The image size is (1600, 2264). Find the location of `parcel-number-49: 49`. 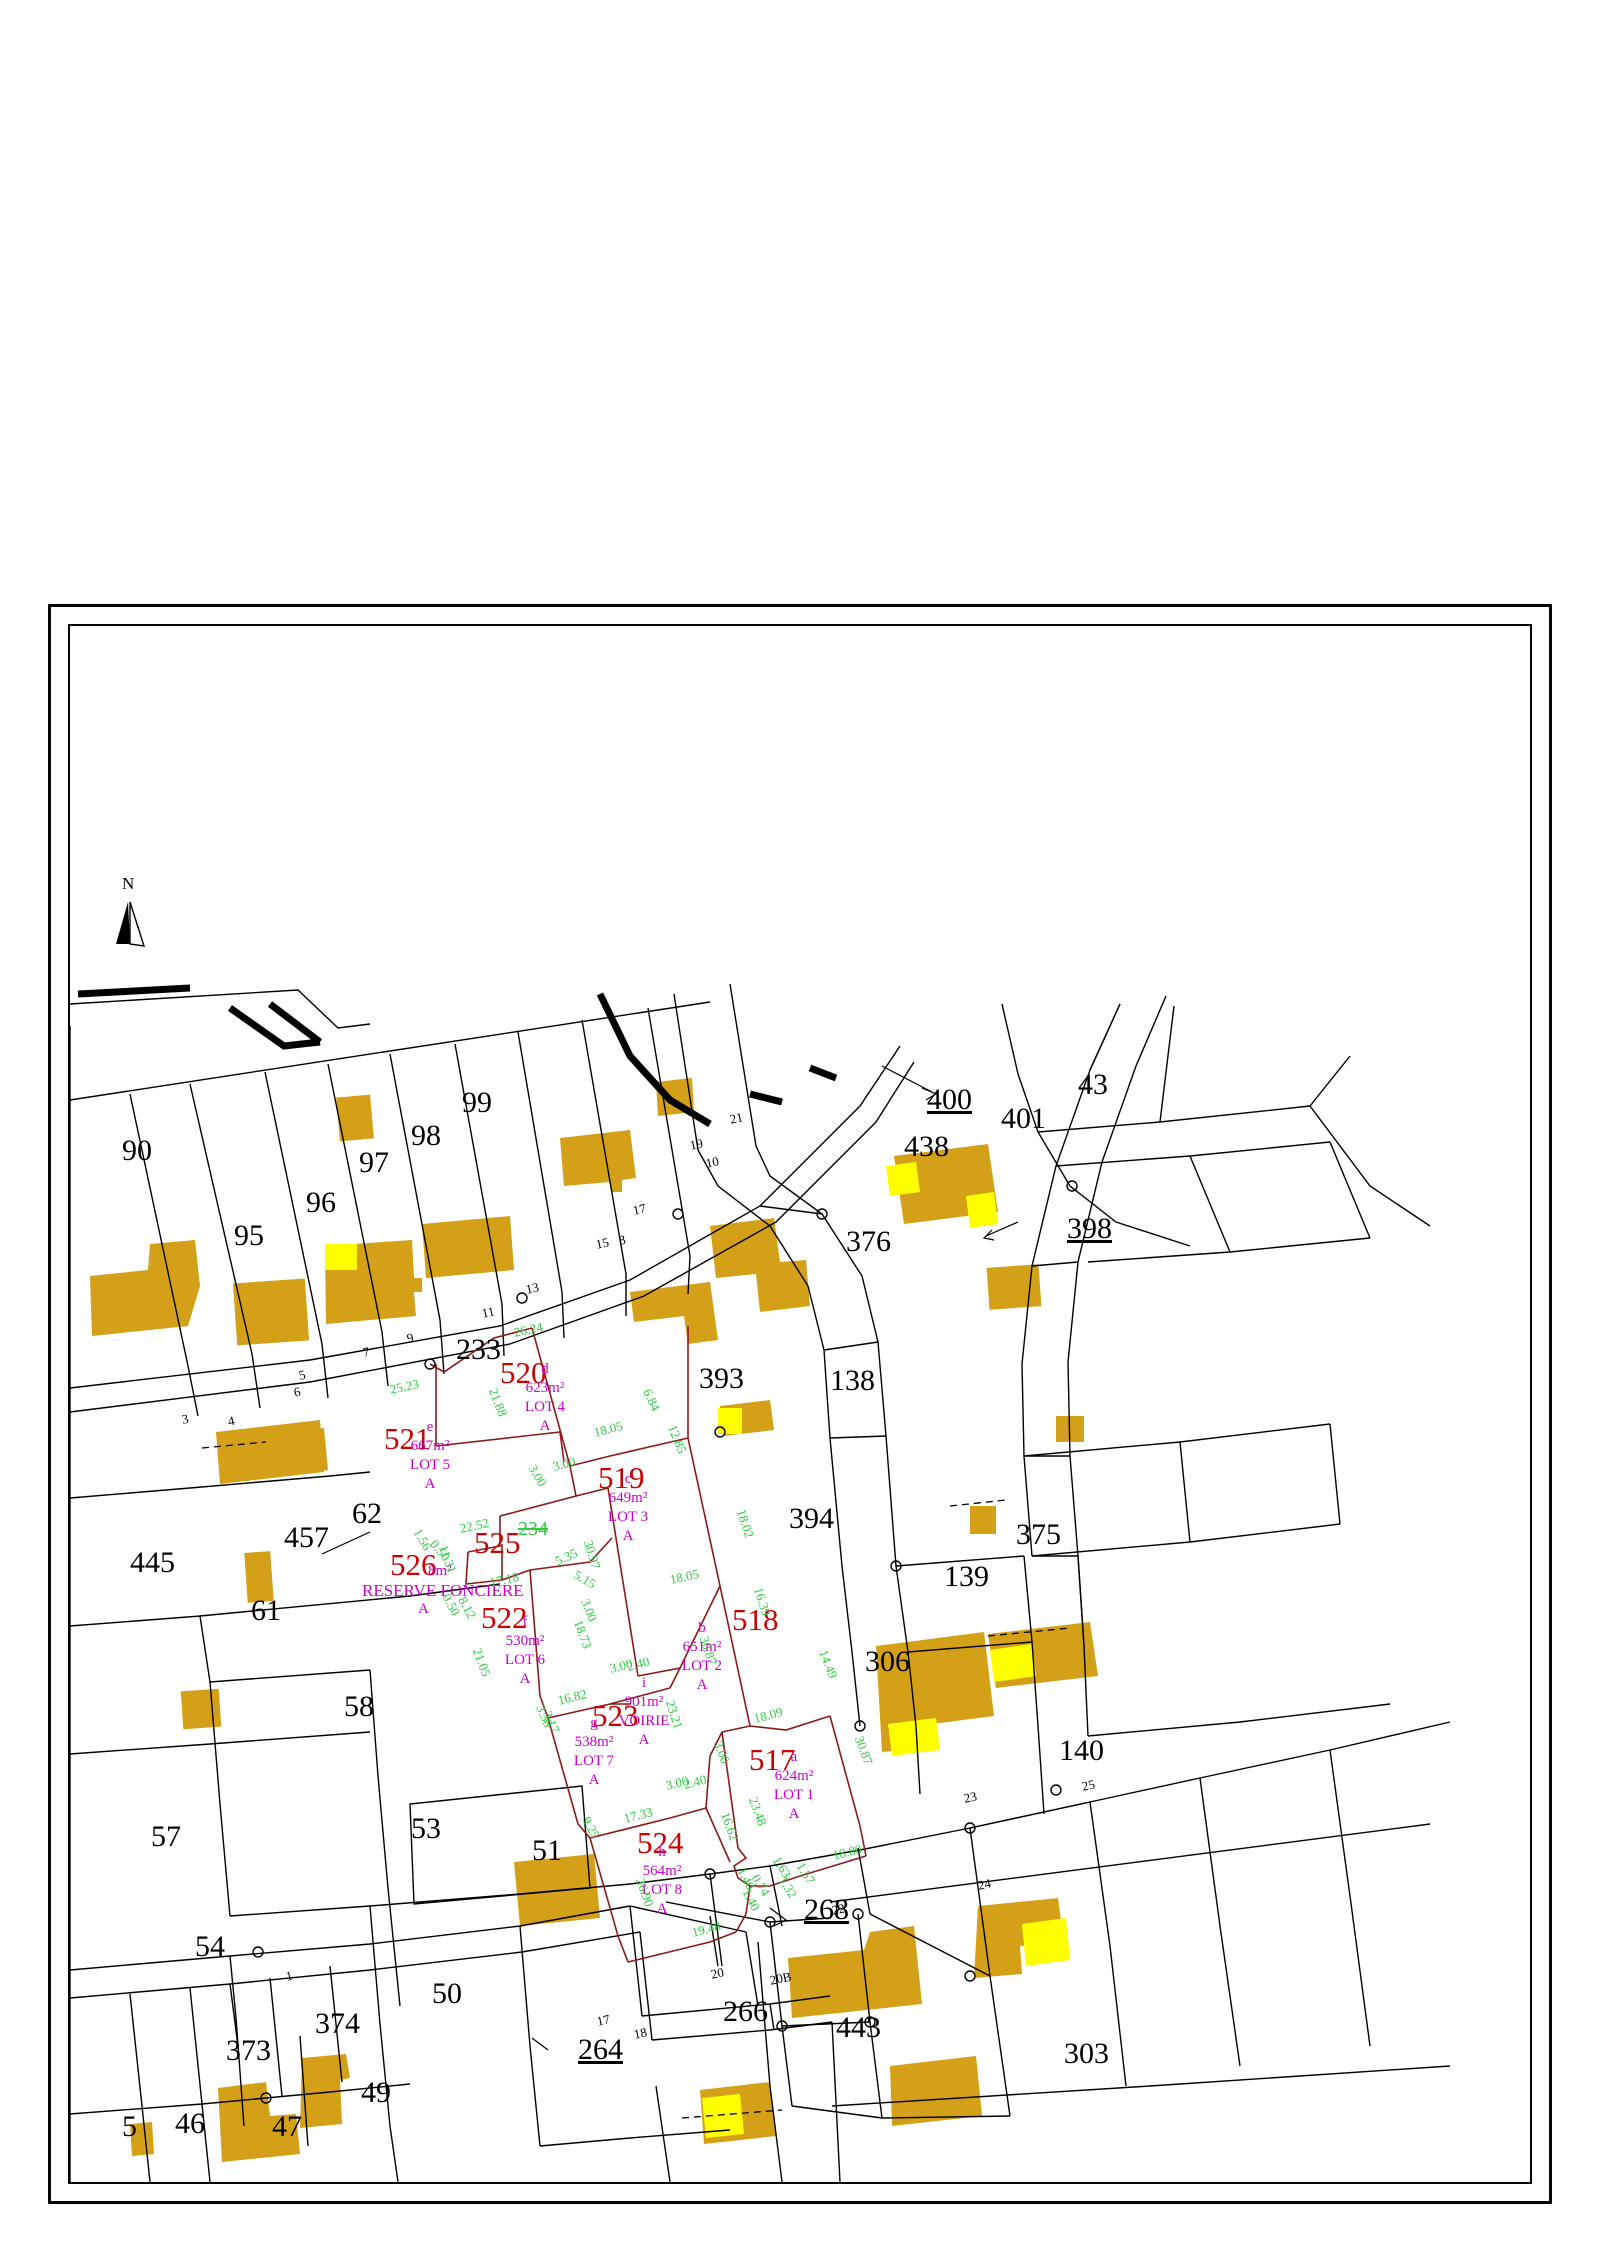

parcel-number-49: 49 is located at coordinates (376, 2092).